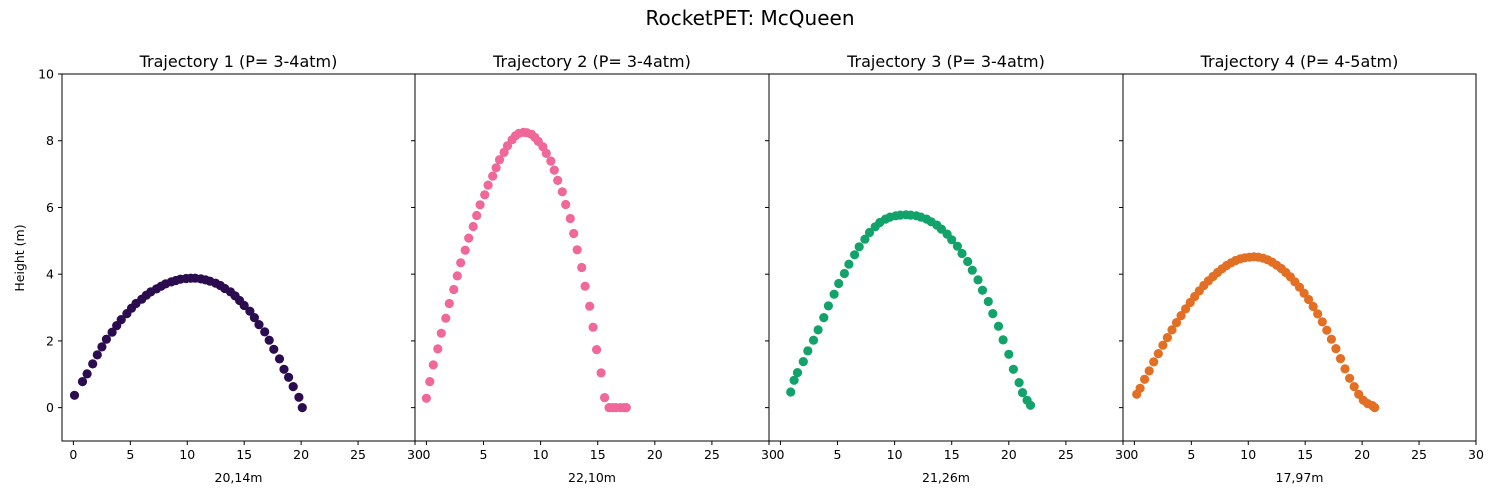  What do you see at coordinates (239, 477) in the screenshot?
I see `x-axis-label: 20,14m` at bounding box center [239, 477].